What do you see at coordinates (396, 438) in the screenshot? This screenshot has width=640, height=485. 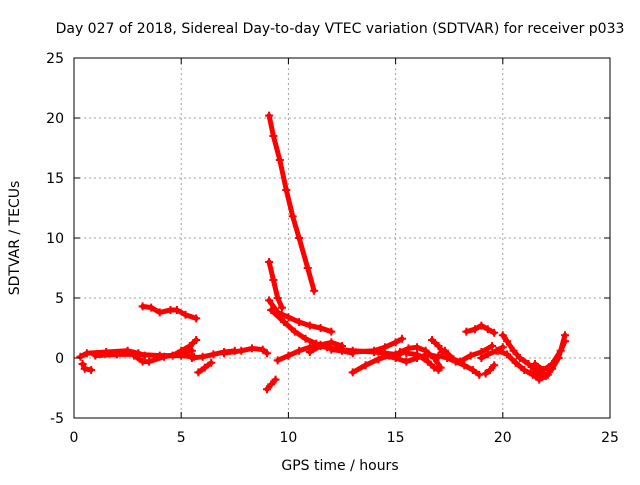 I see `x-tick-label: 15` at bounding box center [396, 438].